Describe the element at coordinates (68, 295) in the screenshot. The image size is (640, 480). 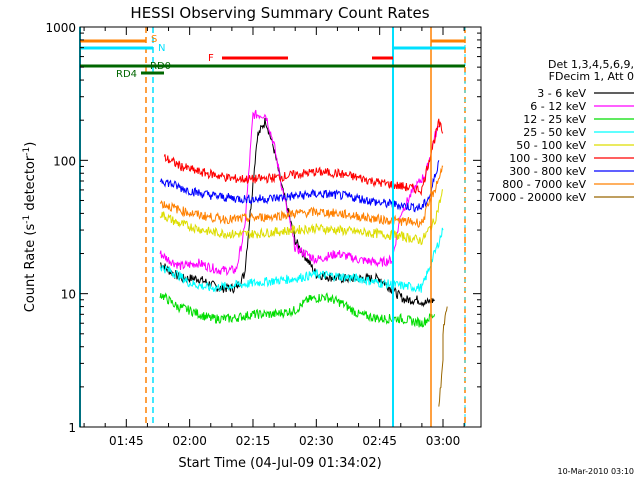
I see `y-tick-label: 10` at that location.